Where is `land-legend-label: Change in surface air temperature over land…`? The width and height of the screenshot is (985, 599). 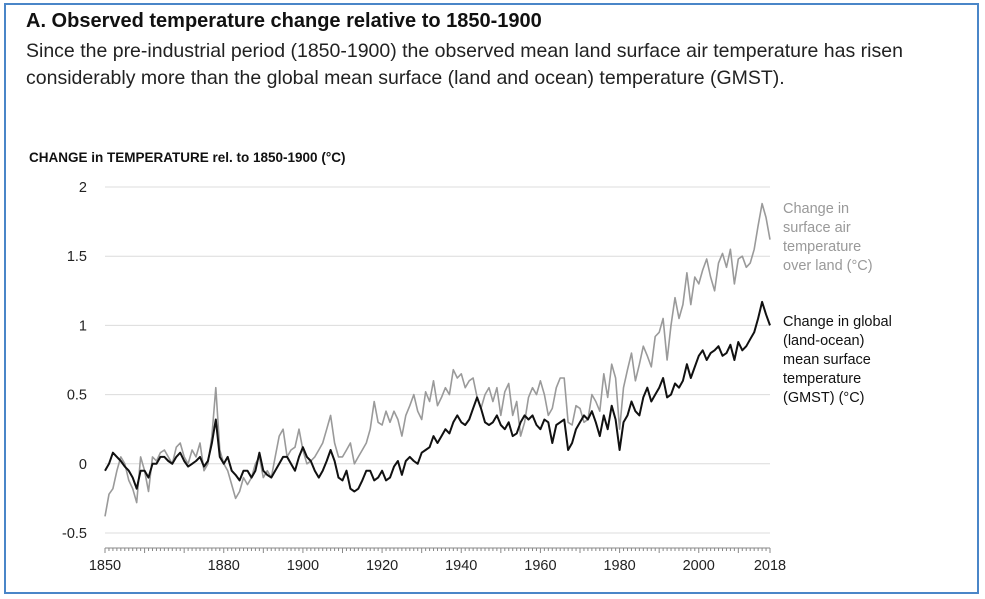
land-legend-label: Change in surface air temperature over land… is located at coordinates (828, 237).